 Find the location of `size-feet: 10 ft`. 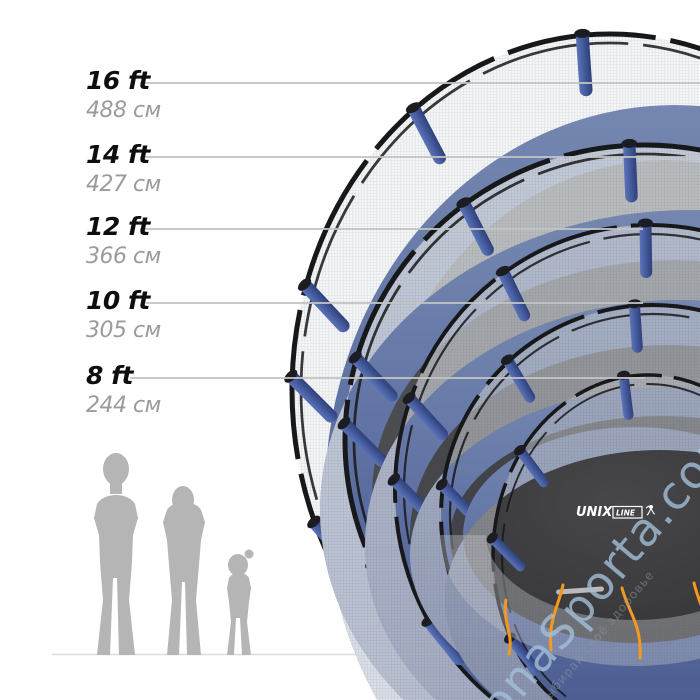

size-feet: 10 ft is located at coordinates (118, 300).